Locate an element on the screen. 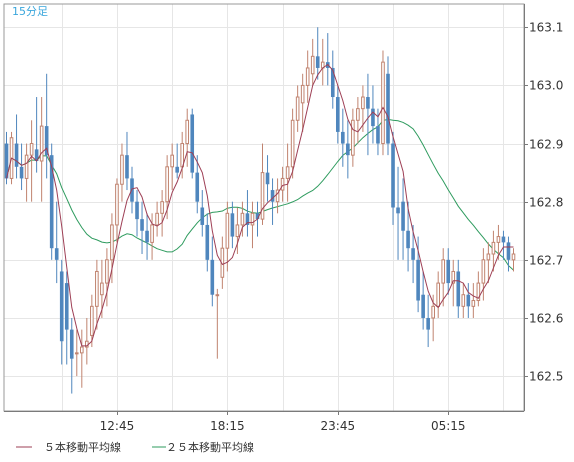  x-tick-label: 18:15 is located at coordinates (227, 426).